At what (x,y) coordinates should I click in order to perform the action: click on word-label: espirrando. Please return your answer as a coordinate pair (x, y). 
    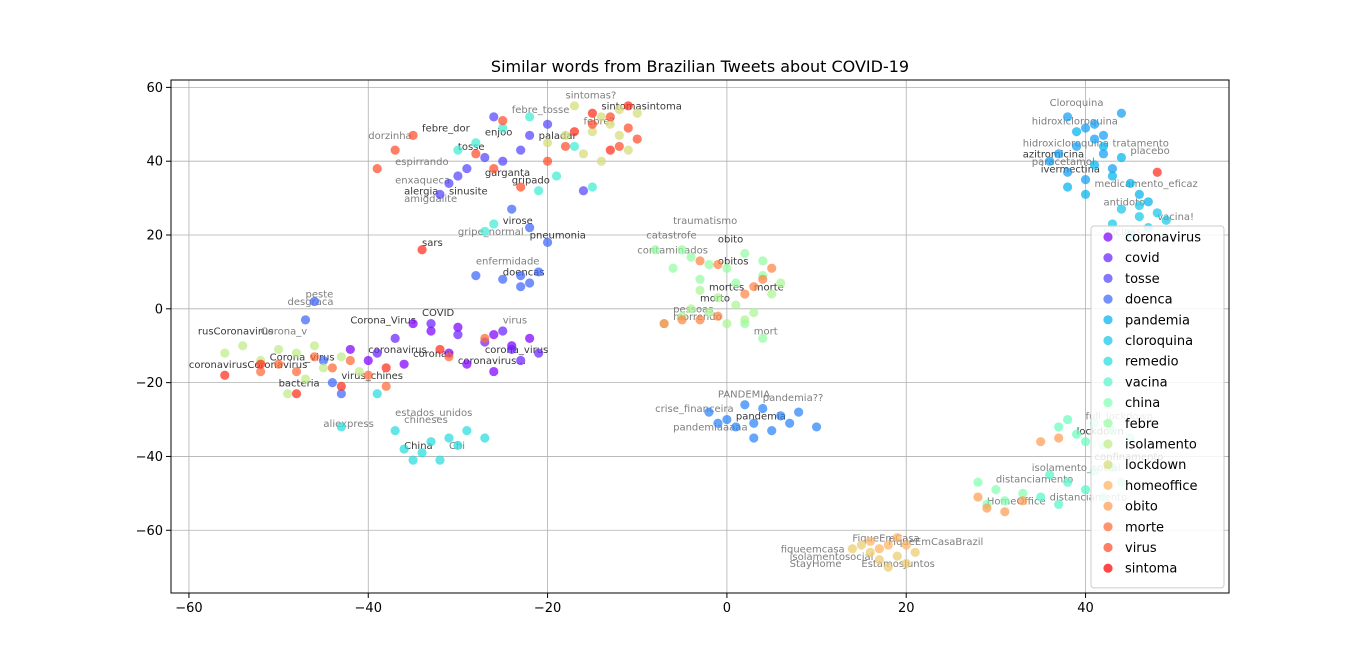
    Looking at the image, I should click on (421, 162).